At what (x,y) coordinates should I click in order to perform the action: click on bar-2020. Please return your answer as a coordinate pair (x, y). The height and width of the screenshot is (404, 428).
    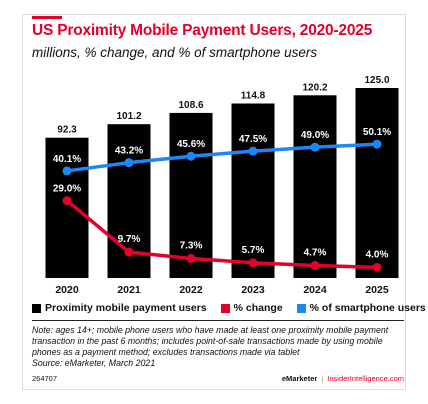
    Looking at the image, I should click on (67, 207).